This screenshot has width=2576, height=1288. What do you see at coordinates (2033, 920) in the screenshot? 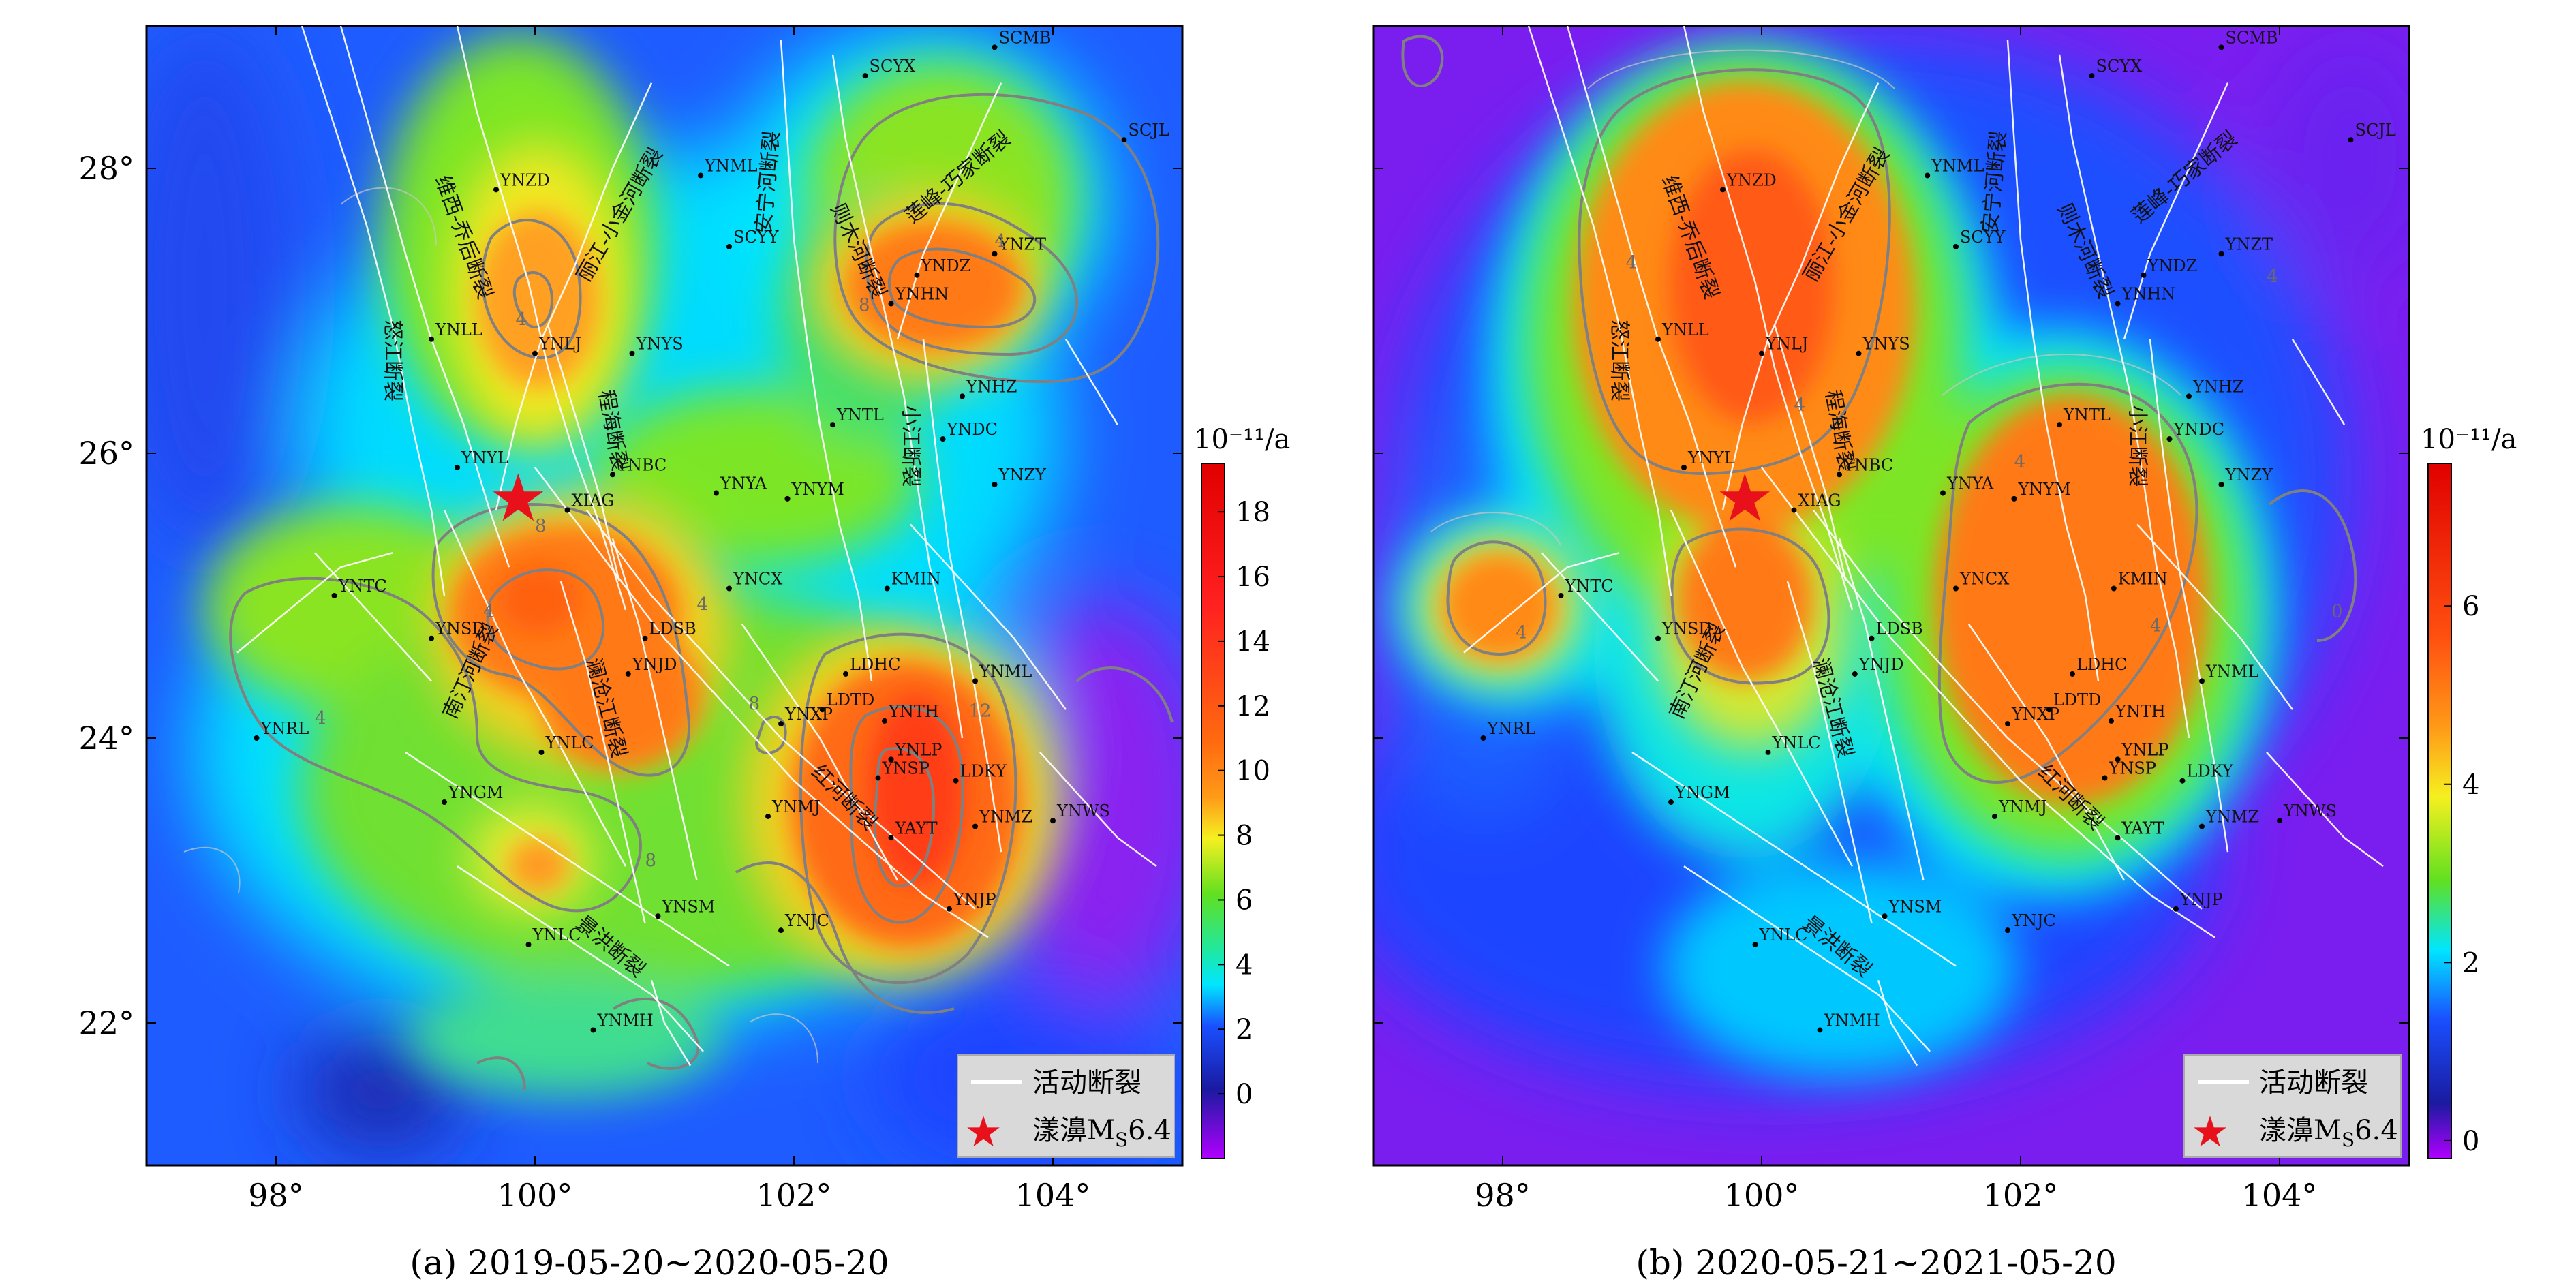
I see `station-label: YNJC` at bounding box center [2033, 920].